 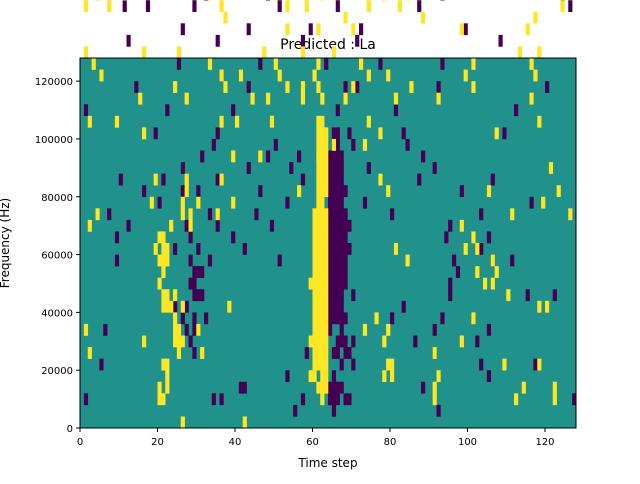 I want to click on x-tick-label: 40, so click(x=235, y=442).